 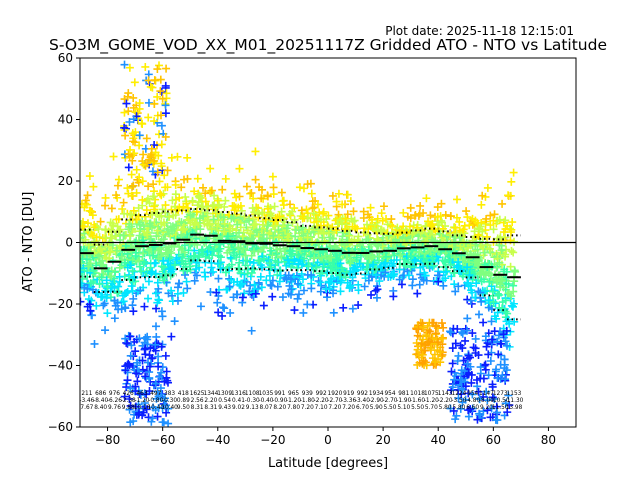 What do you see at coordinates (183, 394) in the screenshot?
I see `bin-annotation-text: 418` at bounding box center [183, 394].